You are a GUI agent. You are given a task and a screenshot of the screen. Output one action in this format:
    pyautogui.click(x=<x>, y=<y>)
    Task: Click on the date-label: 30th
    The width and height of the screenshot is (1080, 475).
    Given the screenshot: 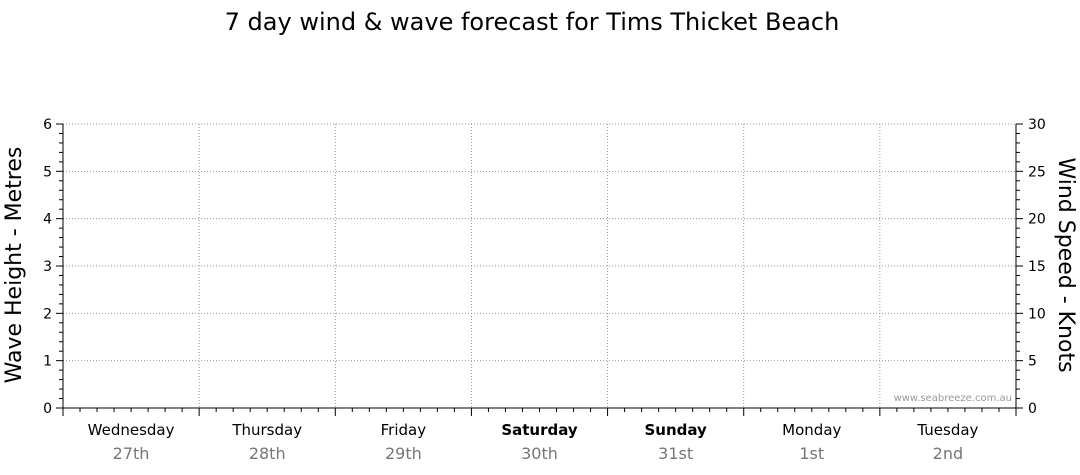 What is the action you would take?
    pyautogui.click(x=539, y=453)
    